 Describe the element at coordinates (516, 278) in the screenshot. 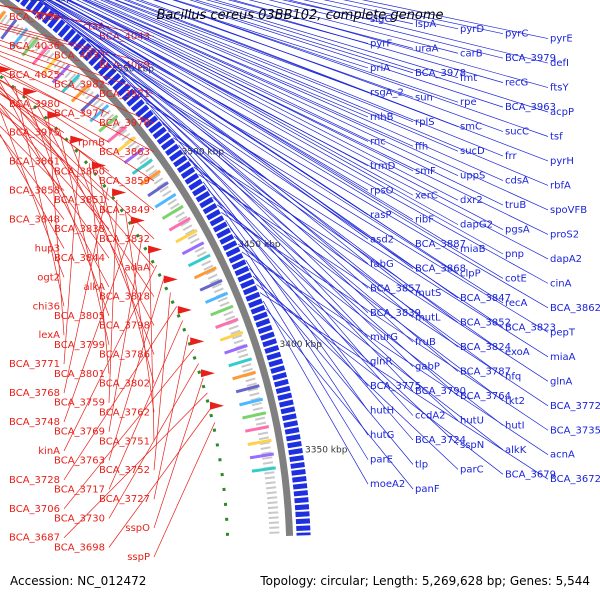

I see `forward-gene-label: cotE` at that location.